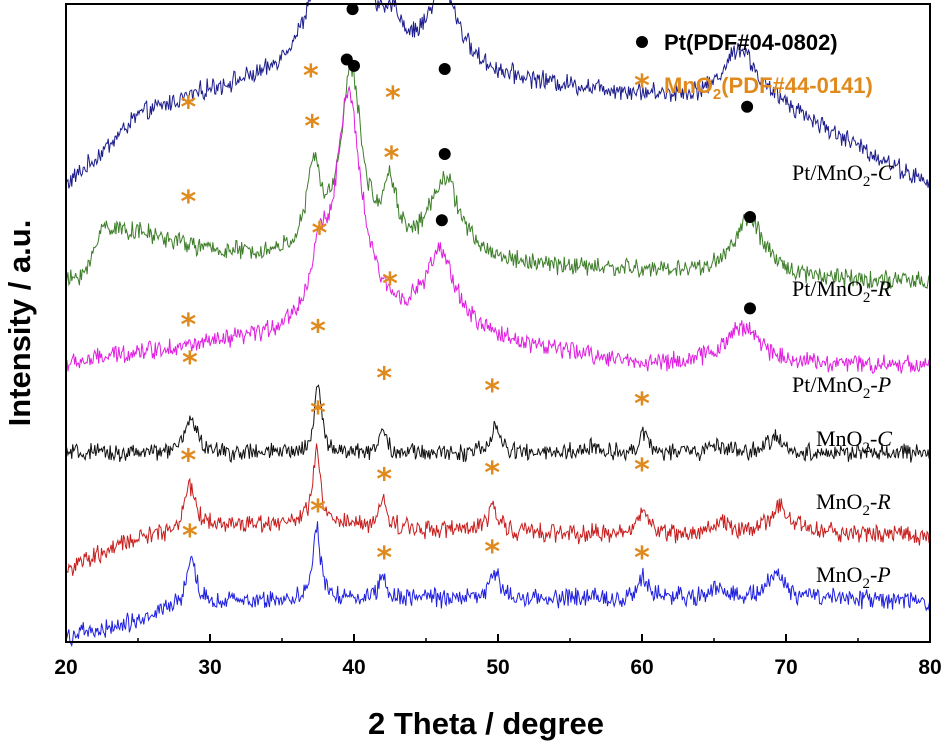  I want to click on series-line-MnO2-C, so click(498, 423).